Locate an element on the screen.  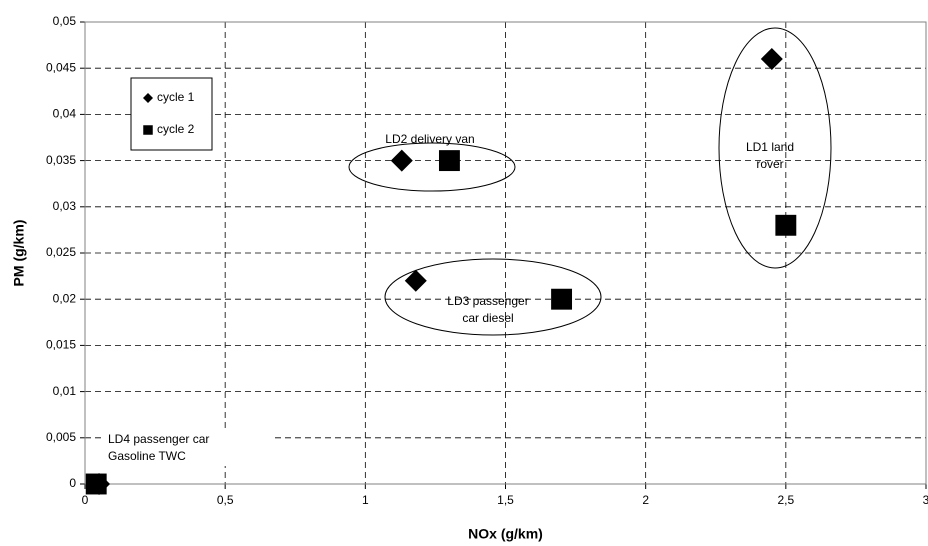
x-tick-label: 0,5 is located at coordinates (225, 500).